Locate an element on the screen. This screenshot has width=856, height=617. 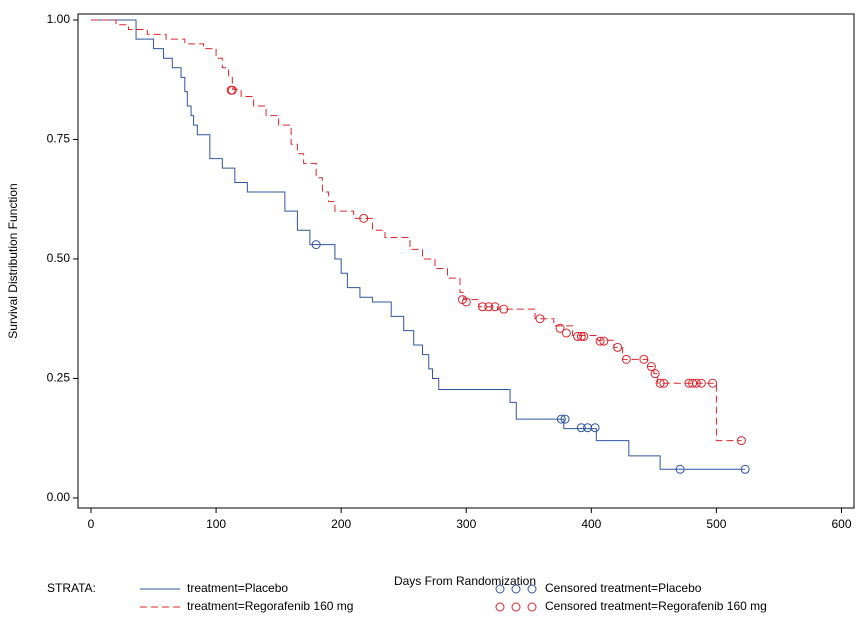
legend-label: Censored treatment=Placebo is located at coordinates (623, 588).